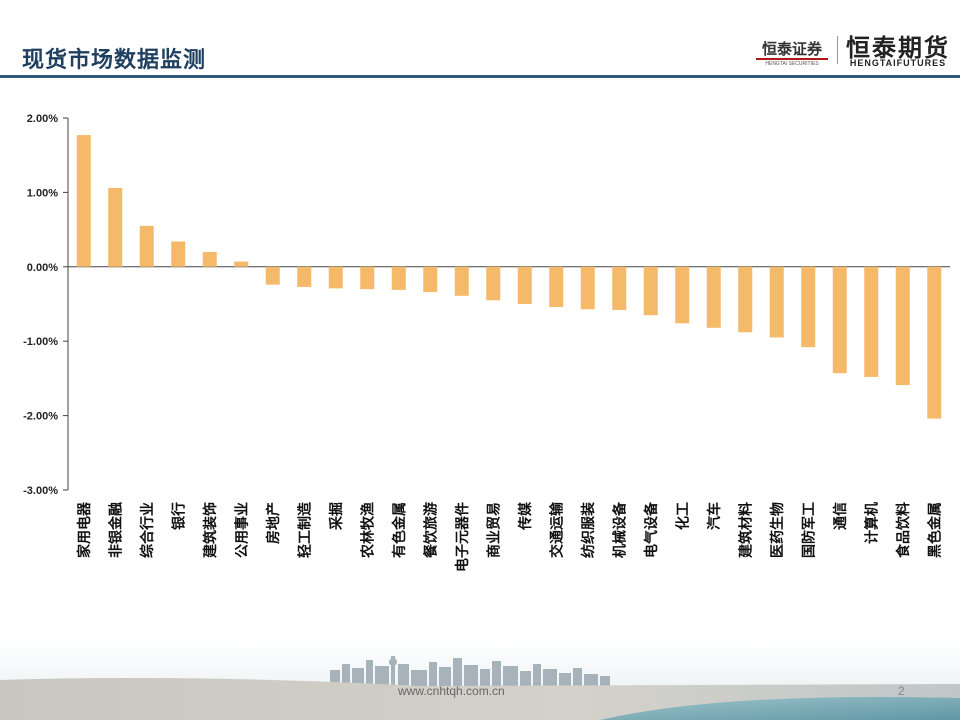 This screenshot has width=960, height=720. Describe the element at coordinates (556, 529) in the screenshot. I see `x-category-label: 交通运输` at that location.